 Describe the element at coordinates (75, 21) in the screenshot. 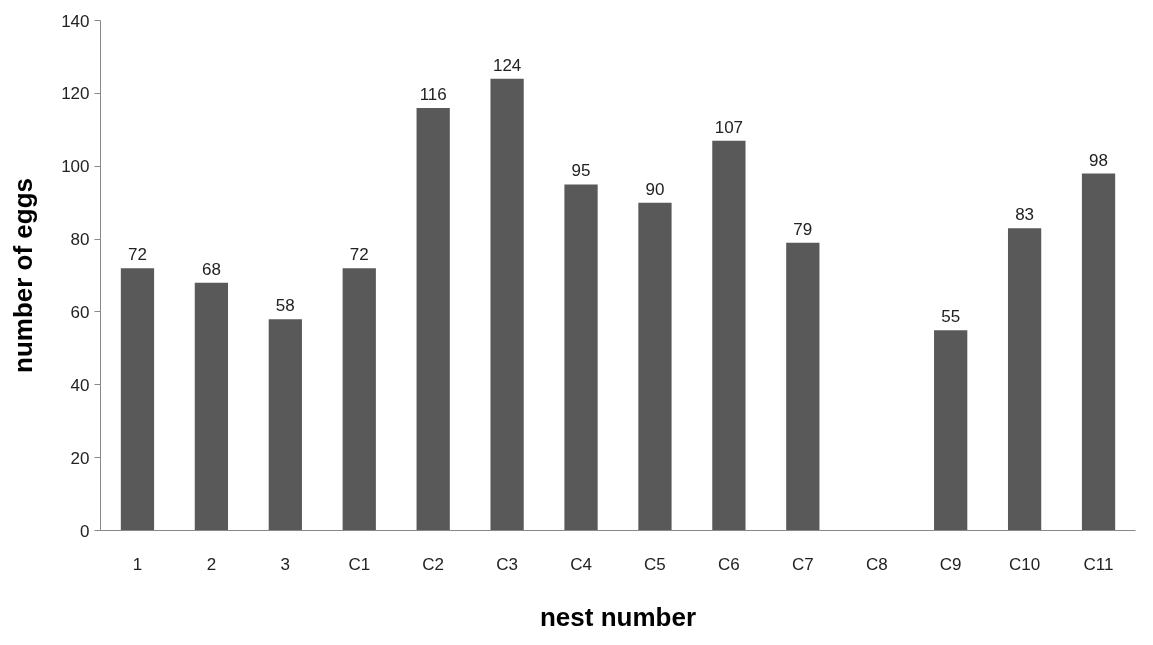

I see `y-tick-label: 140` at that location.